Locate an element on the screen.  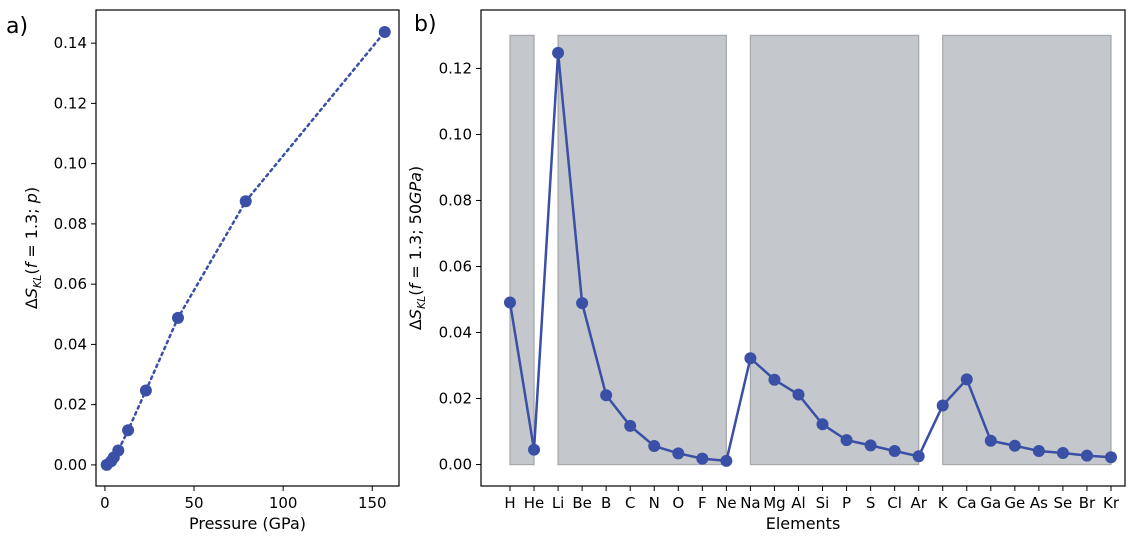
panel-b-label: b) is located at coordinates (425, 24).